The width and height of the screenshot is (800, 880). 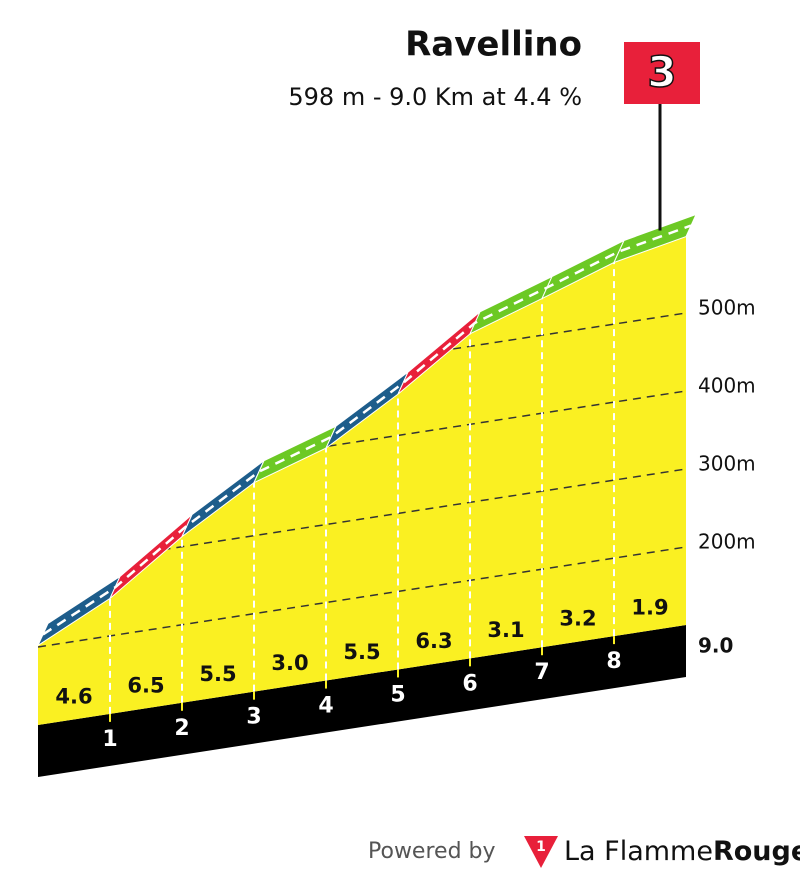 I want to click on gradient-label: 4.6, so click(x=73, y=696).